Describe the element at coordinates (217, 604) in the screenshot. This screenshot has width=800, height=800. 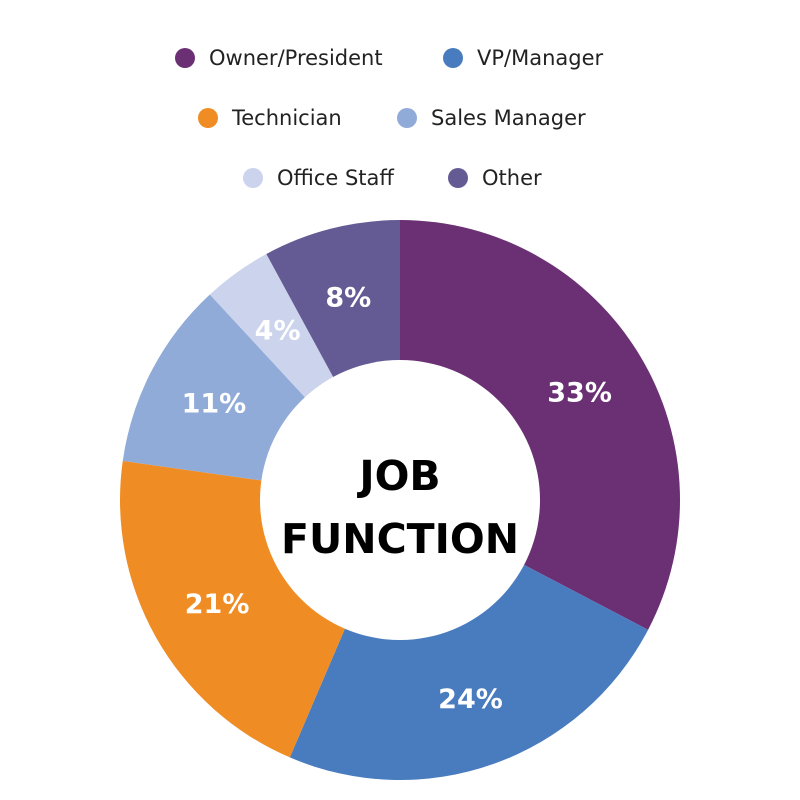
I see `slice-label-technician: 21%` at that location.